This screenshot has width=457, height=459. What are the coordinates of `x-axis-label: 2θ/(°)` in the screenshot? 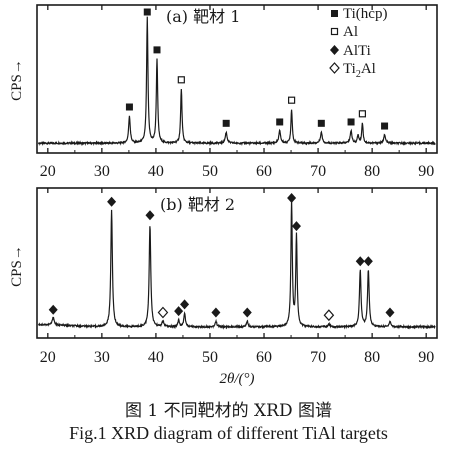 It's located at (236, 379).